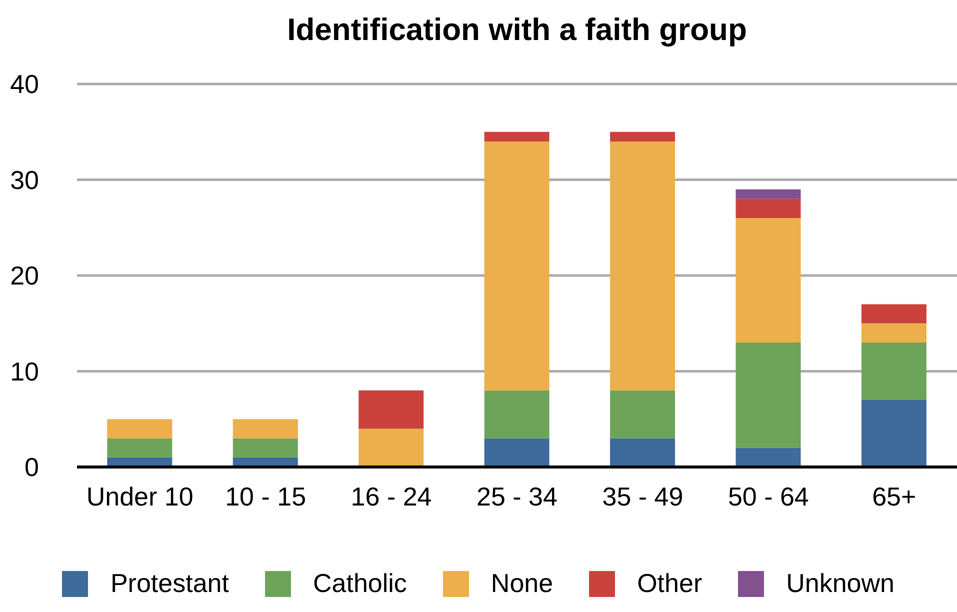 The width and height of the screenshot is (957, 612). I want to click on chart-title: Identification with a faith group, so click(517, 30).